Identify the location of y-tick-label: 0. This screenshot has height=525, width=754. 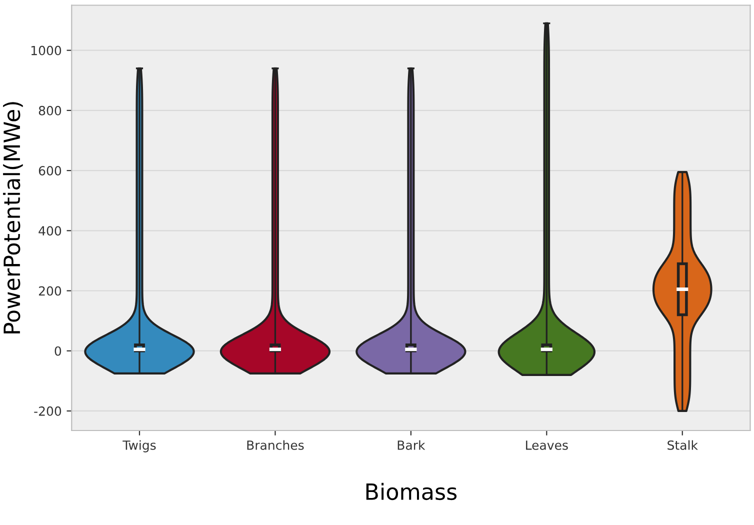
(58, 351).